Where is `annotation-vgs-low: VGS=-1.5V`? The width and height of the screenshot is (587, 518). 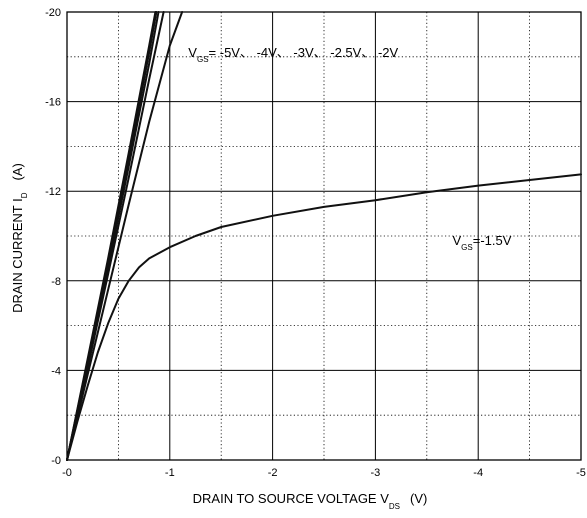
annotation-vgs-low: VGS=-1.5V is located at coordinates (482, 242).